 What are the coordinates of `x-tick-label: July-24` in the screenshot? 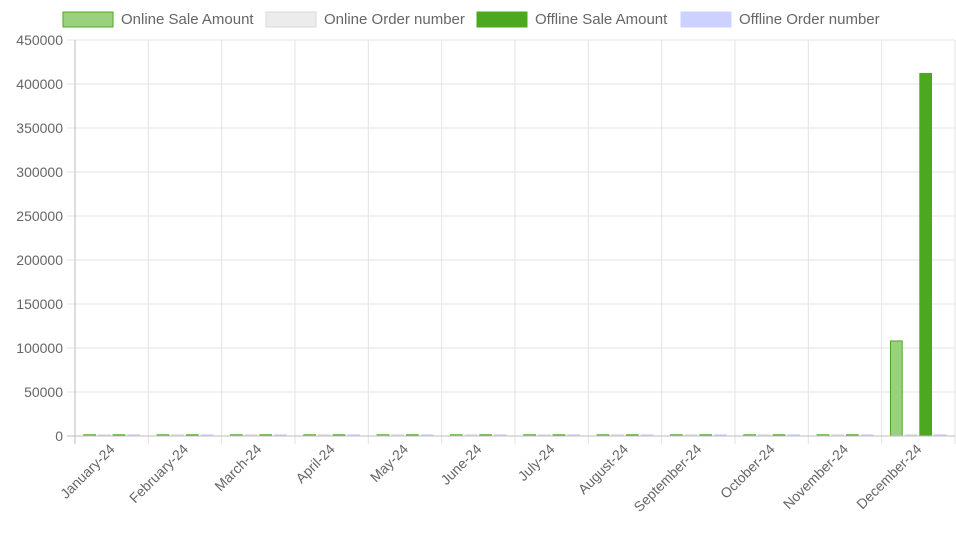 It's located at (536, 462).